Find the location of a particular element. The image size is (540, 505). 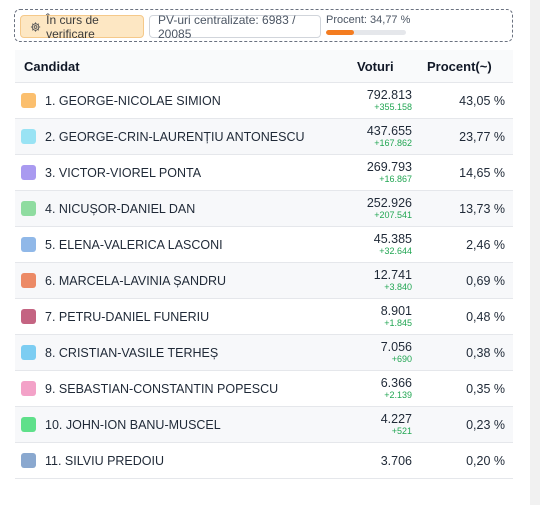

vote-count: 437.655 is located at coordinates (389, 131).